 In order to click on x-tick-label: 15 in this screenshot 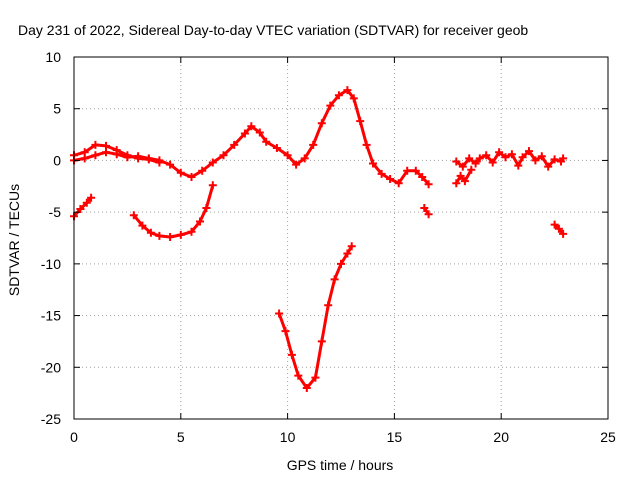, I will do `click(395, 437)`.